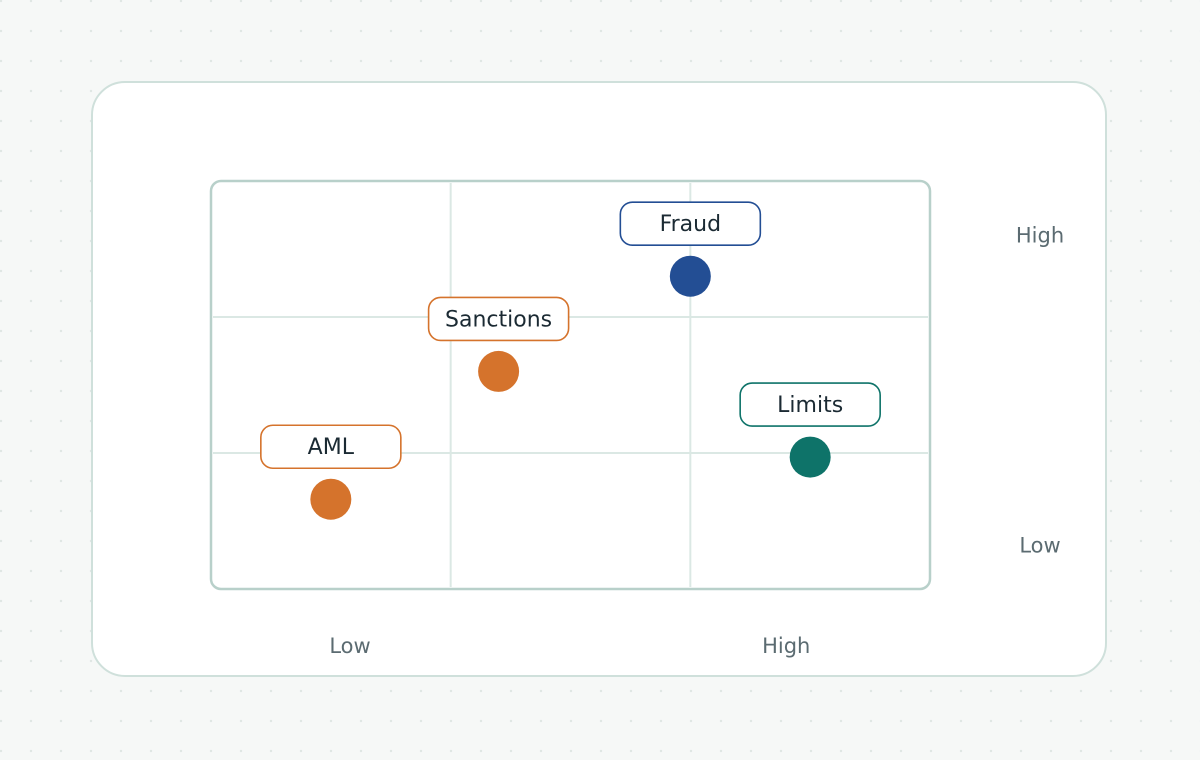 The image size is (1200, 760). I want to click on point-label: AML, so click(331, 447).